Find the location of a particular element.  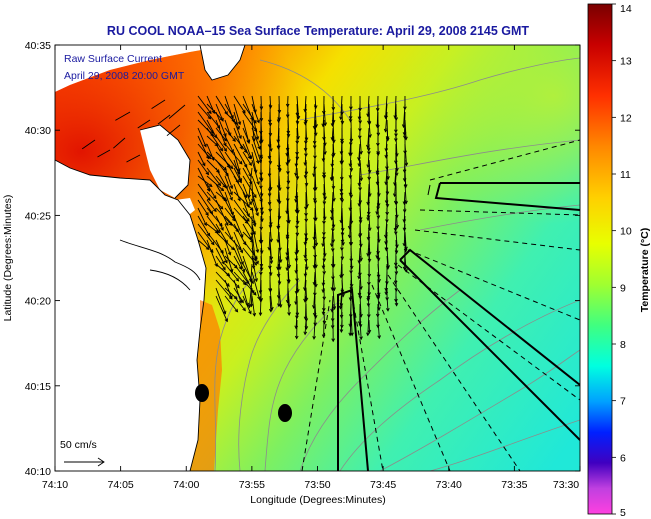

land-patch-bay is located at coordinates (165, 161).